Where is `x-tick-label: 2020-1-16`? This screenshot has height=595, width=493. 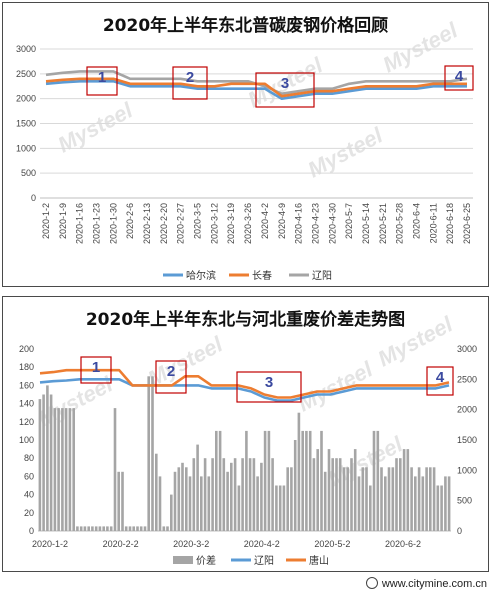 x-tick-label: 2020-1-16 is located at coordinates (80, 223).